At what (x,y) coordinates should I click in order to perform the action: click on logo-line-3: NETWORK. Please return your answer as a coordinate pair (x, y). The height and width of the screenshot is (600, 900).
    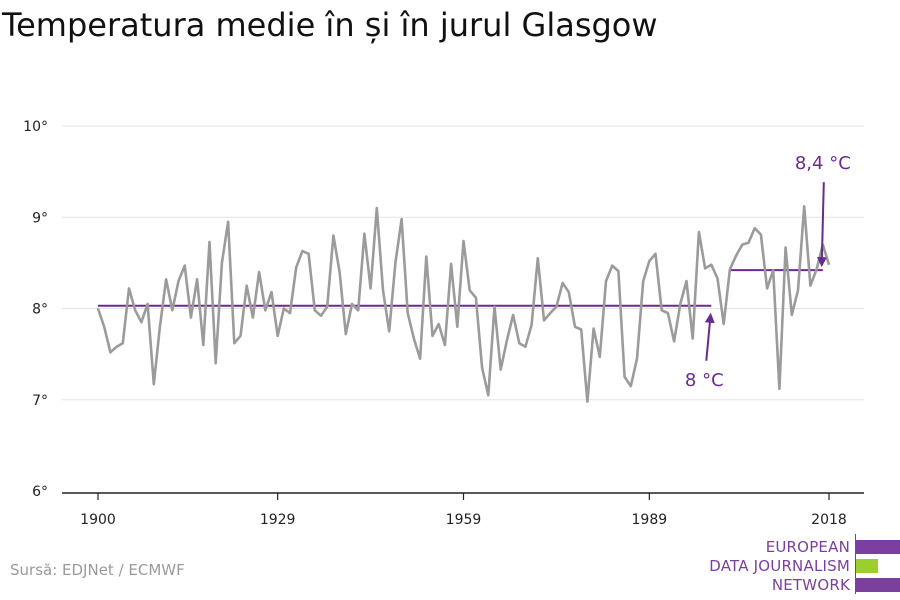
    Looking at the image, I should click on (810, 585).